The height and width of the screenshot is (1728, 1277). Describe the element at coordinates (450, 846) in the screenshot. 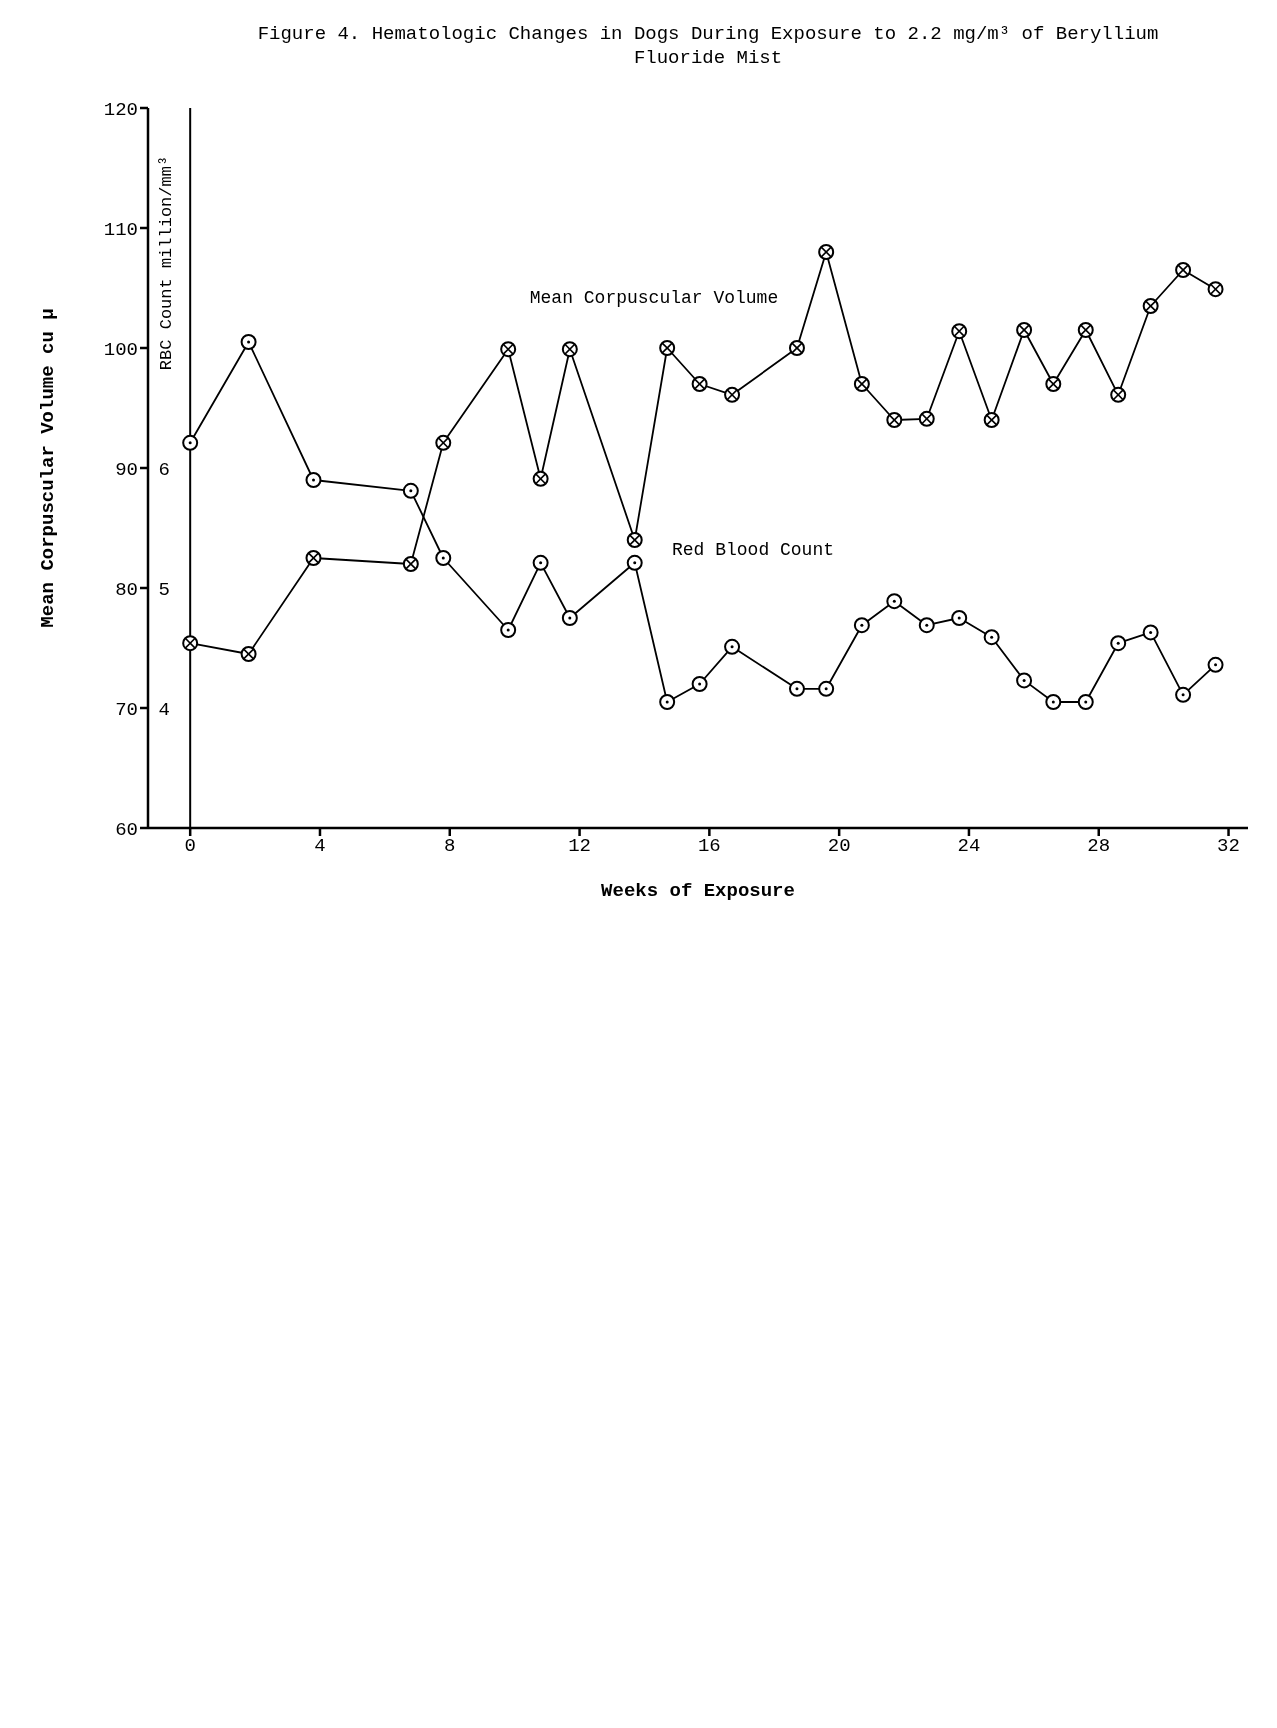

I see `x-tick-label: 8` at that location.